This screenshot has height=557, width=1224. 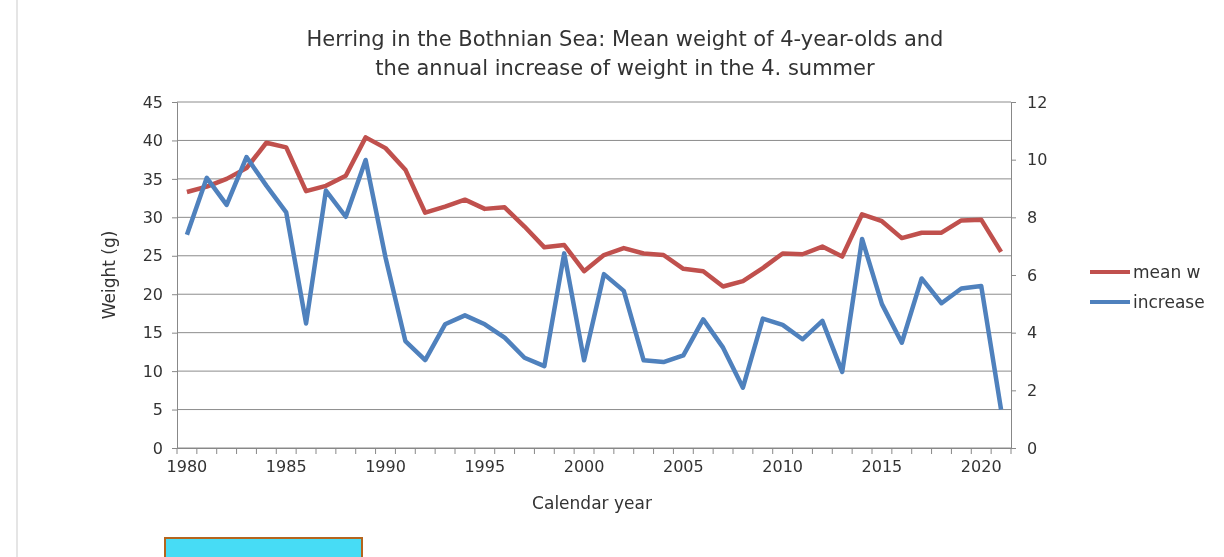 I want to click on x-tick-label: 2005, so click(x=683, y=466).